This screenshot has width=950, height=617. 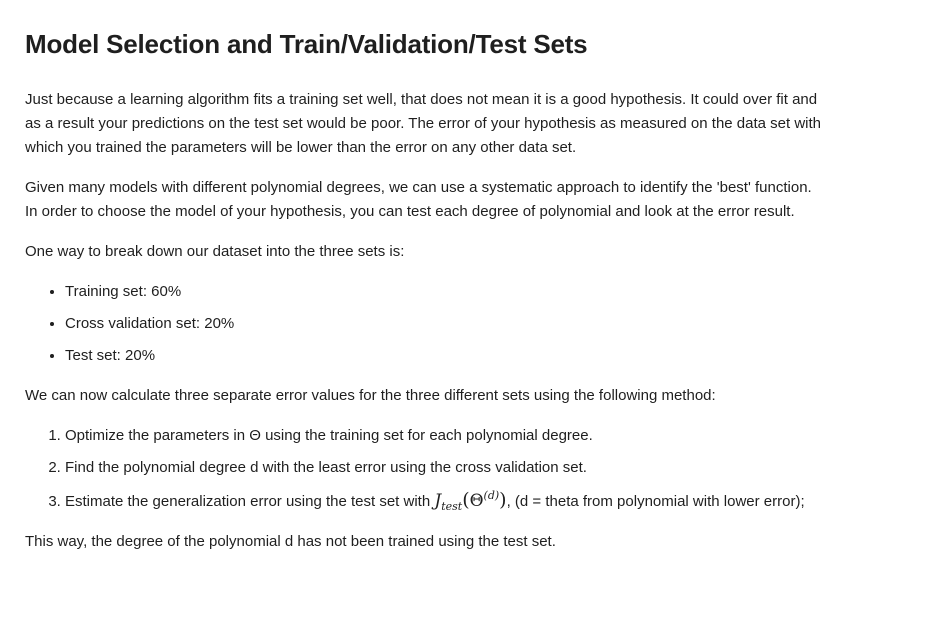 I want to click on list-item-test-set: Test set: 20%, so click(x=445, y=356).